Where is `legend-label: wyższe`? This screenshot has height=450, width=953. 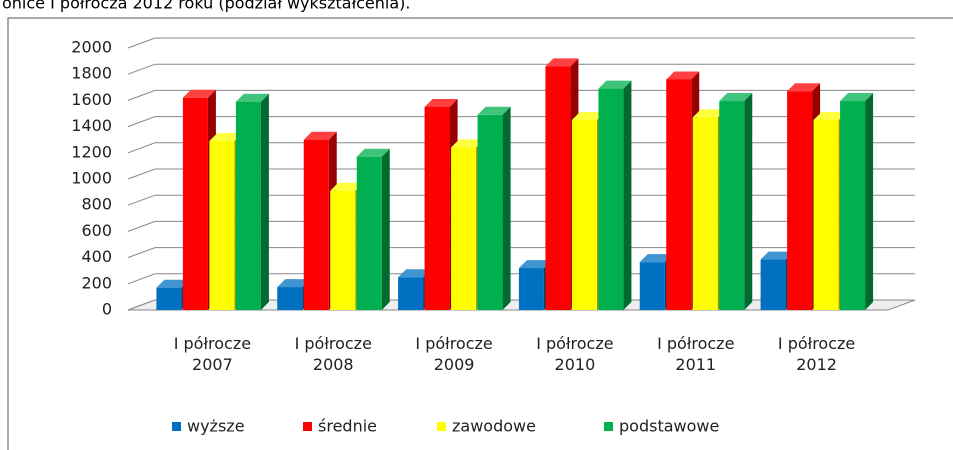
legend-label: wyższe is located at coordinates (216, 426).